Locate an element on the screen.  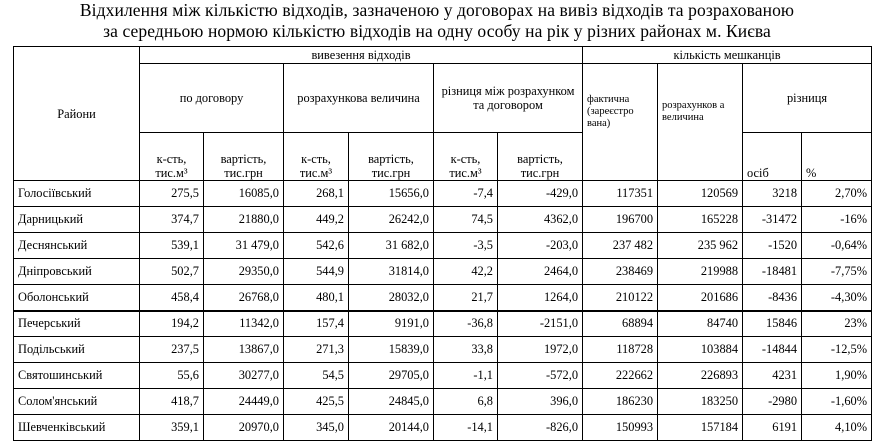
value-cell-c5: -1,1 is located at coordinates (465, 375).